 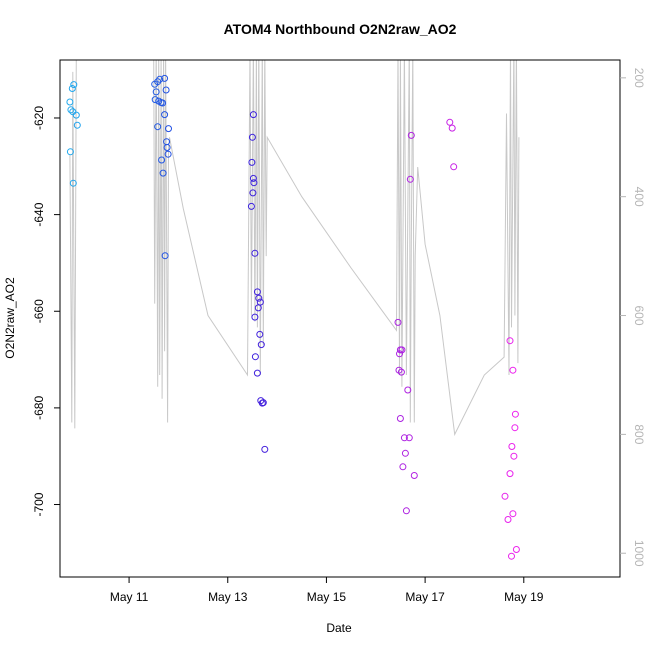 I want to click on right-y-tick-label: 800, so click(x=639, y=434).